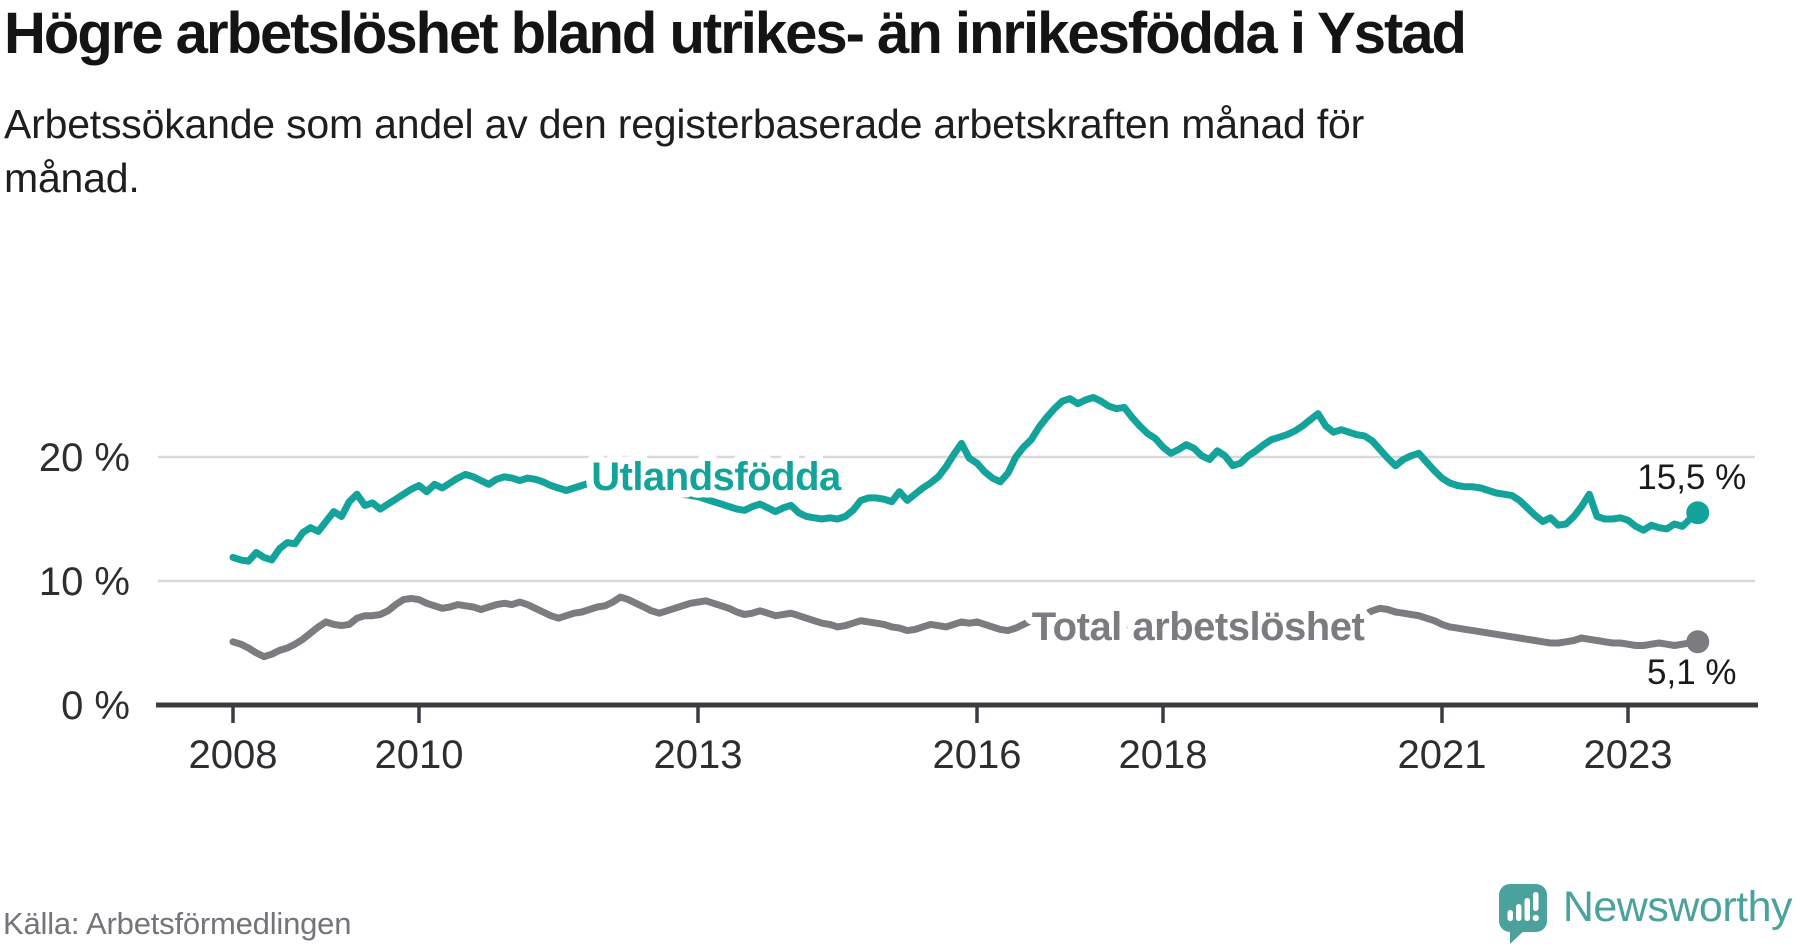  What do you see at coordinates (1628, 755) in the screenshot?
I see `x-tick-label-2023: 2023` at bounding box center [1628, 755].